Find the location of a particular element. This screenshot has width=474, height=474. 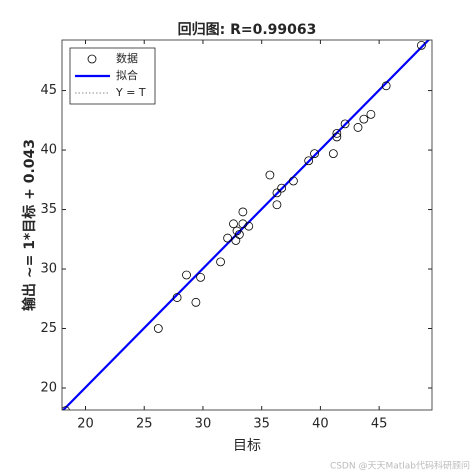

legend-label: Y = T is located at coordinates (130, 92).